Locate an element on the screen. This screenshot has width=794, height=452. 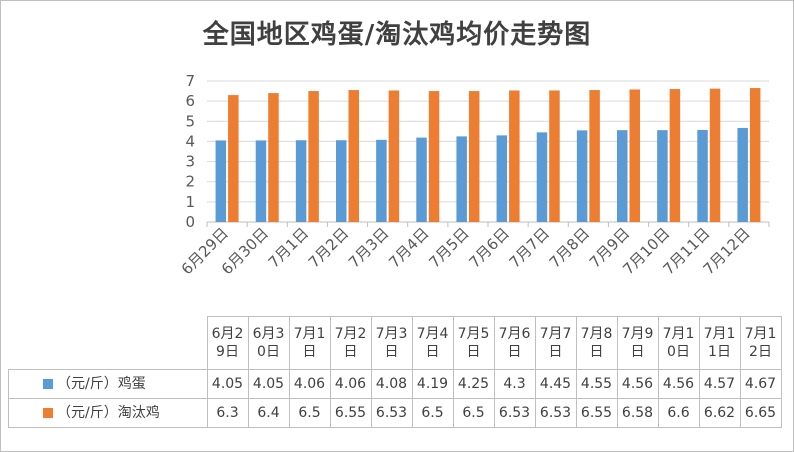
legend-label: （元/斤）鸡蛋 is located at coordinates (101, 384).